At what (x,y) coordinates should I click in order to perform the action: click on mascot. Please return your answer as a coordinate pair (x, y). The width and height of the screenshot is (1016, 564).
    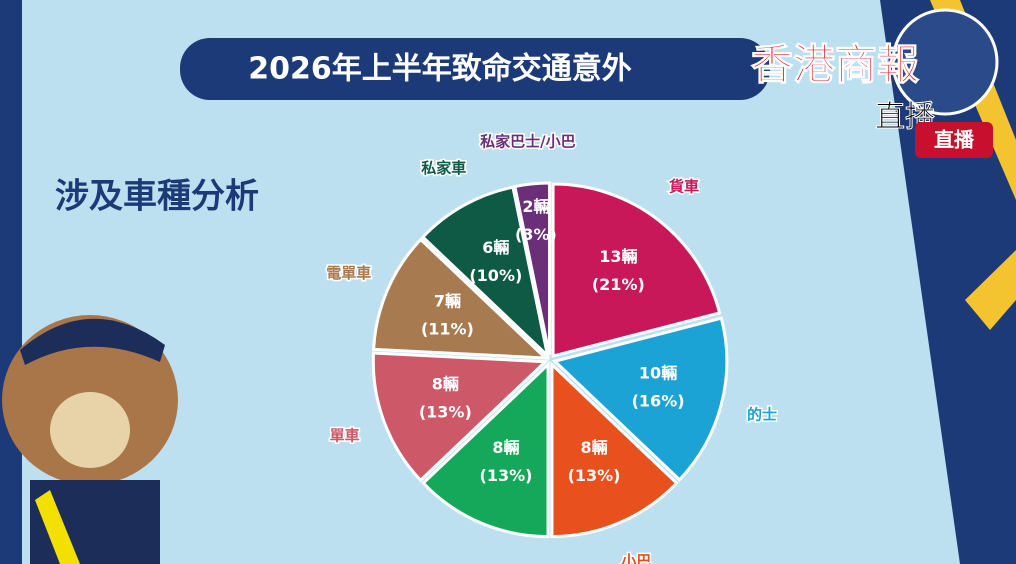
    Looking at the image, I should click on (90, 439).